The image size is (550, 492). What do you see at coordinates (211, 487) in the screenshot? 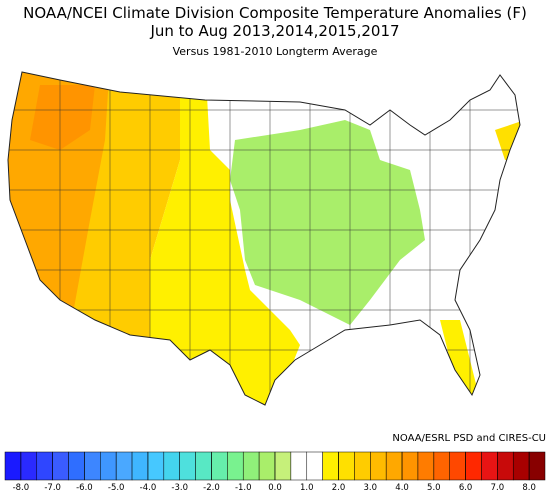
I see `tick-label: -2.0` at bounding box center [211, 487].